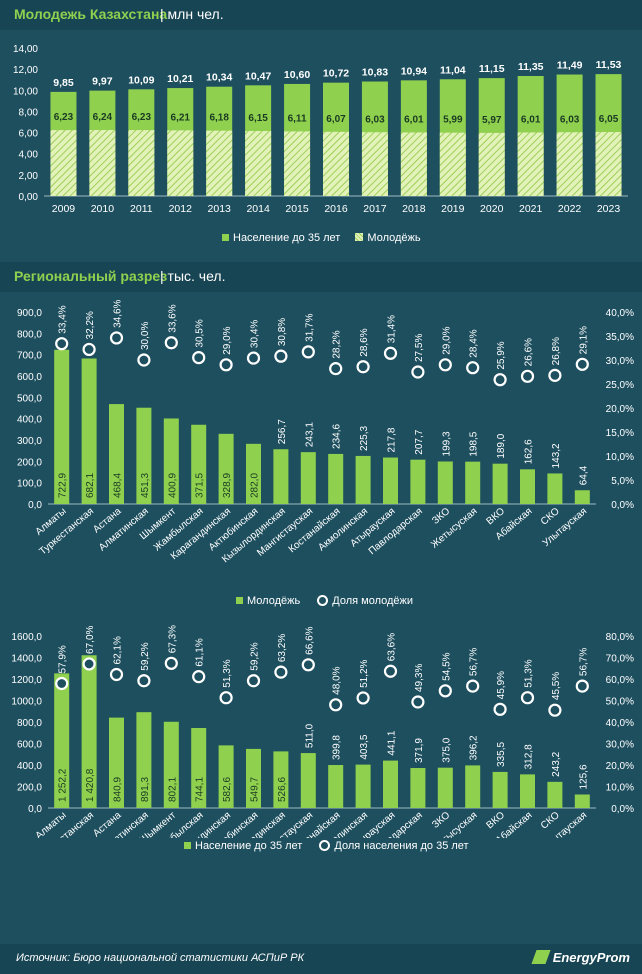  Describe the element at coordinates (29, 745) in the screenshot. I see `y-tick-label: 600,0` at that location.